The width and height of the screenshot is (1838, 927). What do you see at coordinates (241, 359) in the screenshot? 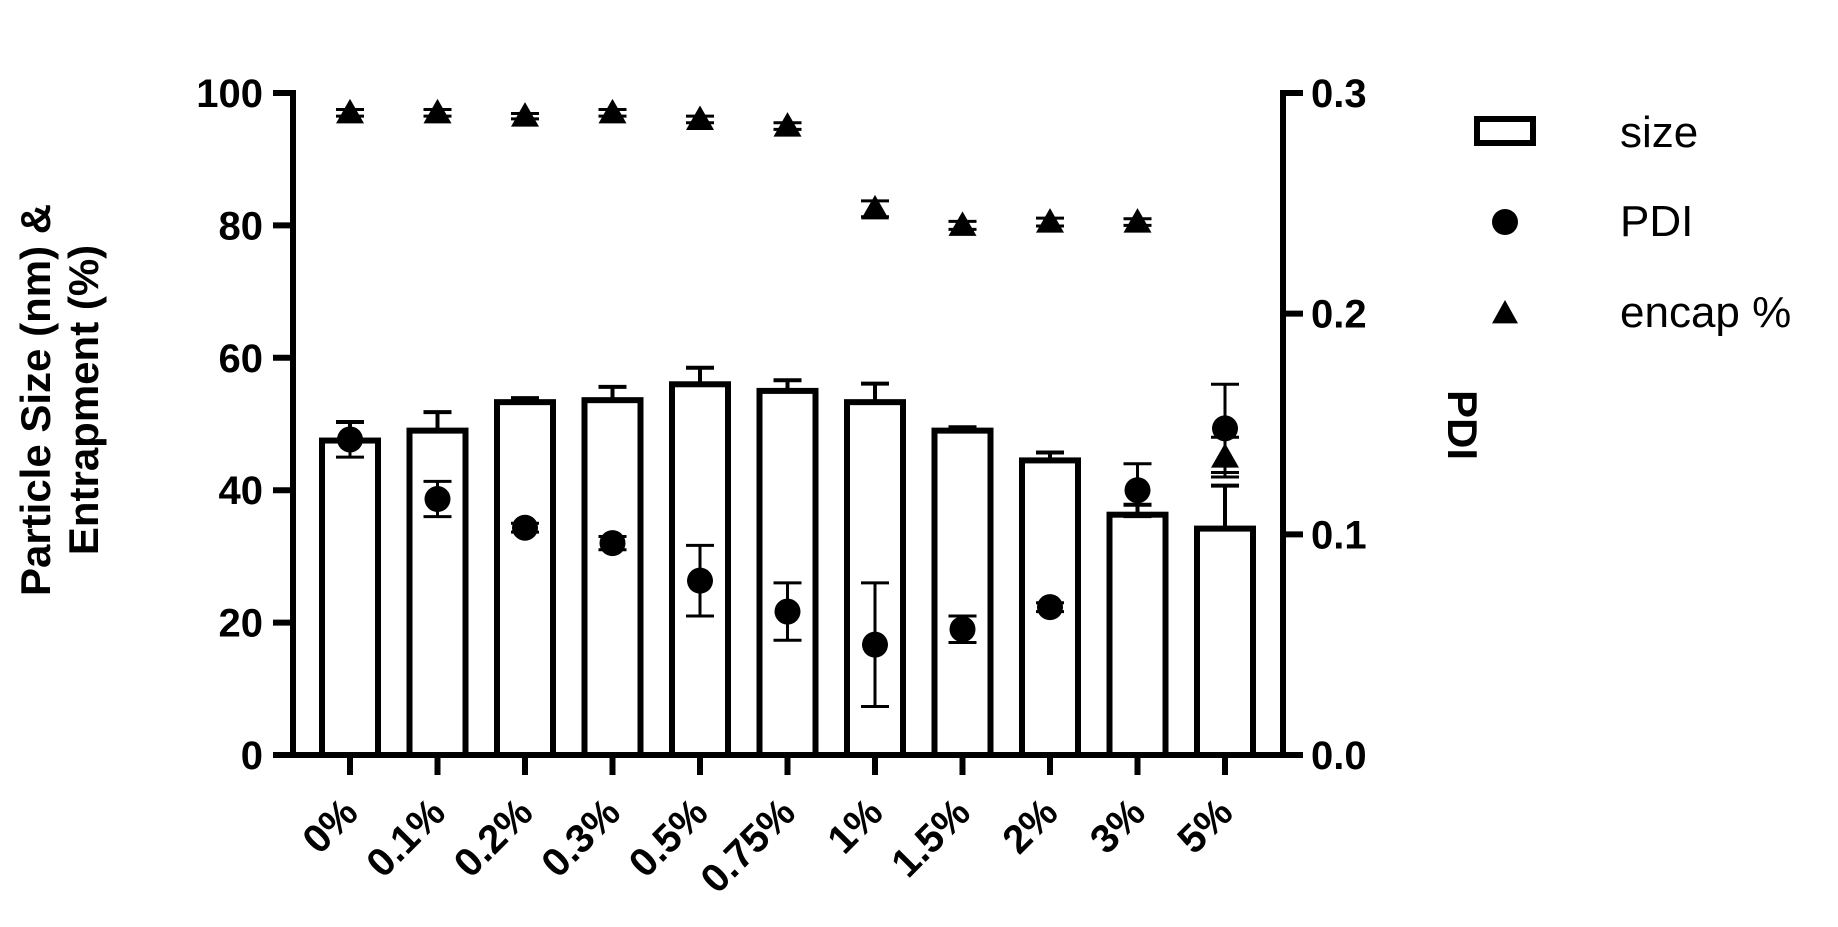
I see `left-tick-label: 60` at bounding box center [241, 359].